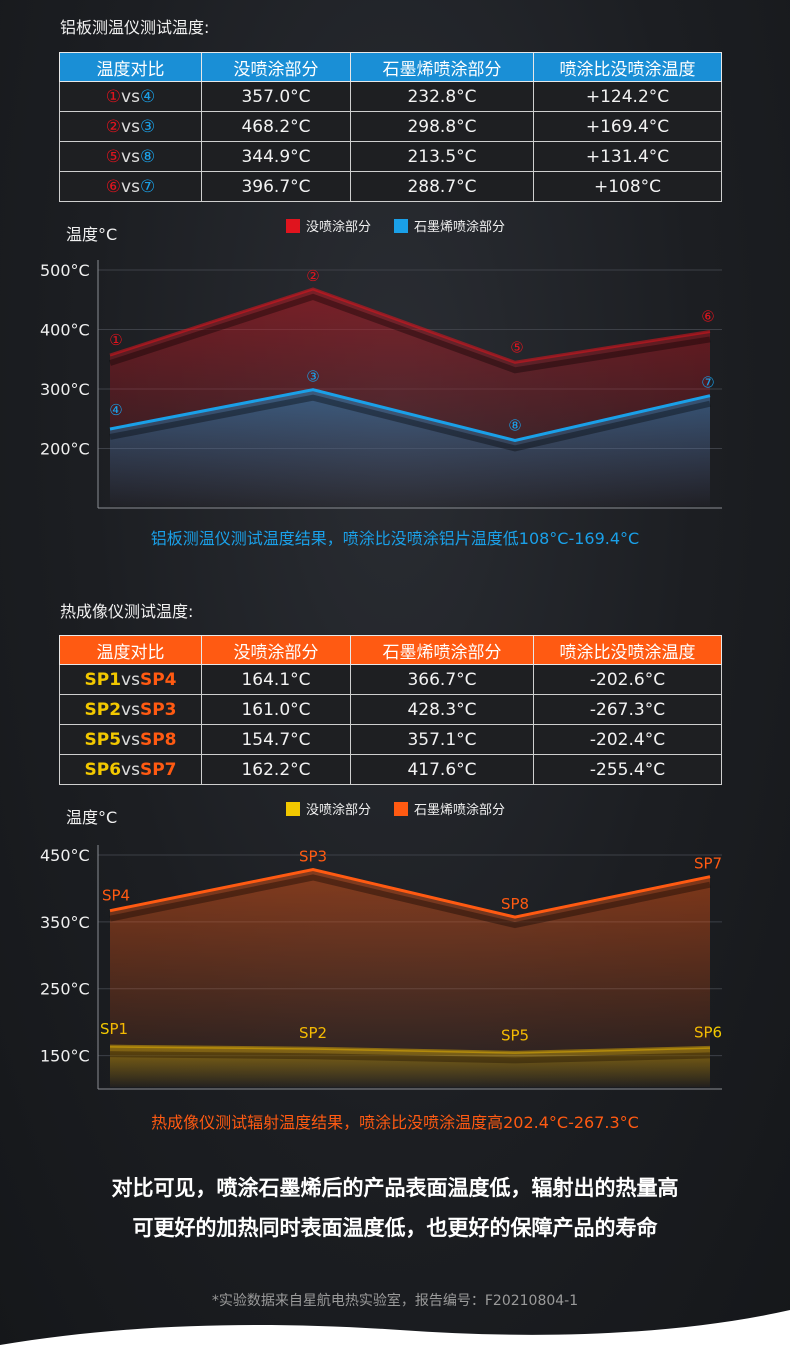 The width and height of the screenshot is (790, 1355). What do you see at coordinates (130, 67) in the screenshot?
I see `col-header: 温度对比` at bounding box center [130, 67].